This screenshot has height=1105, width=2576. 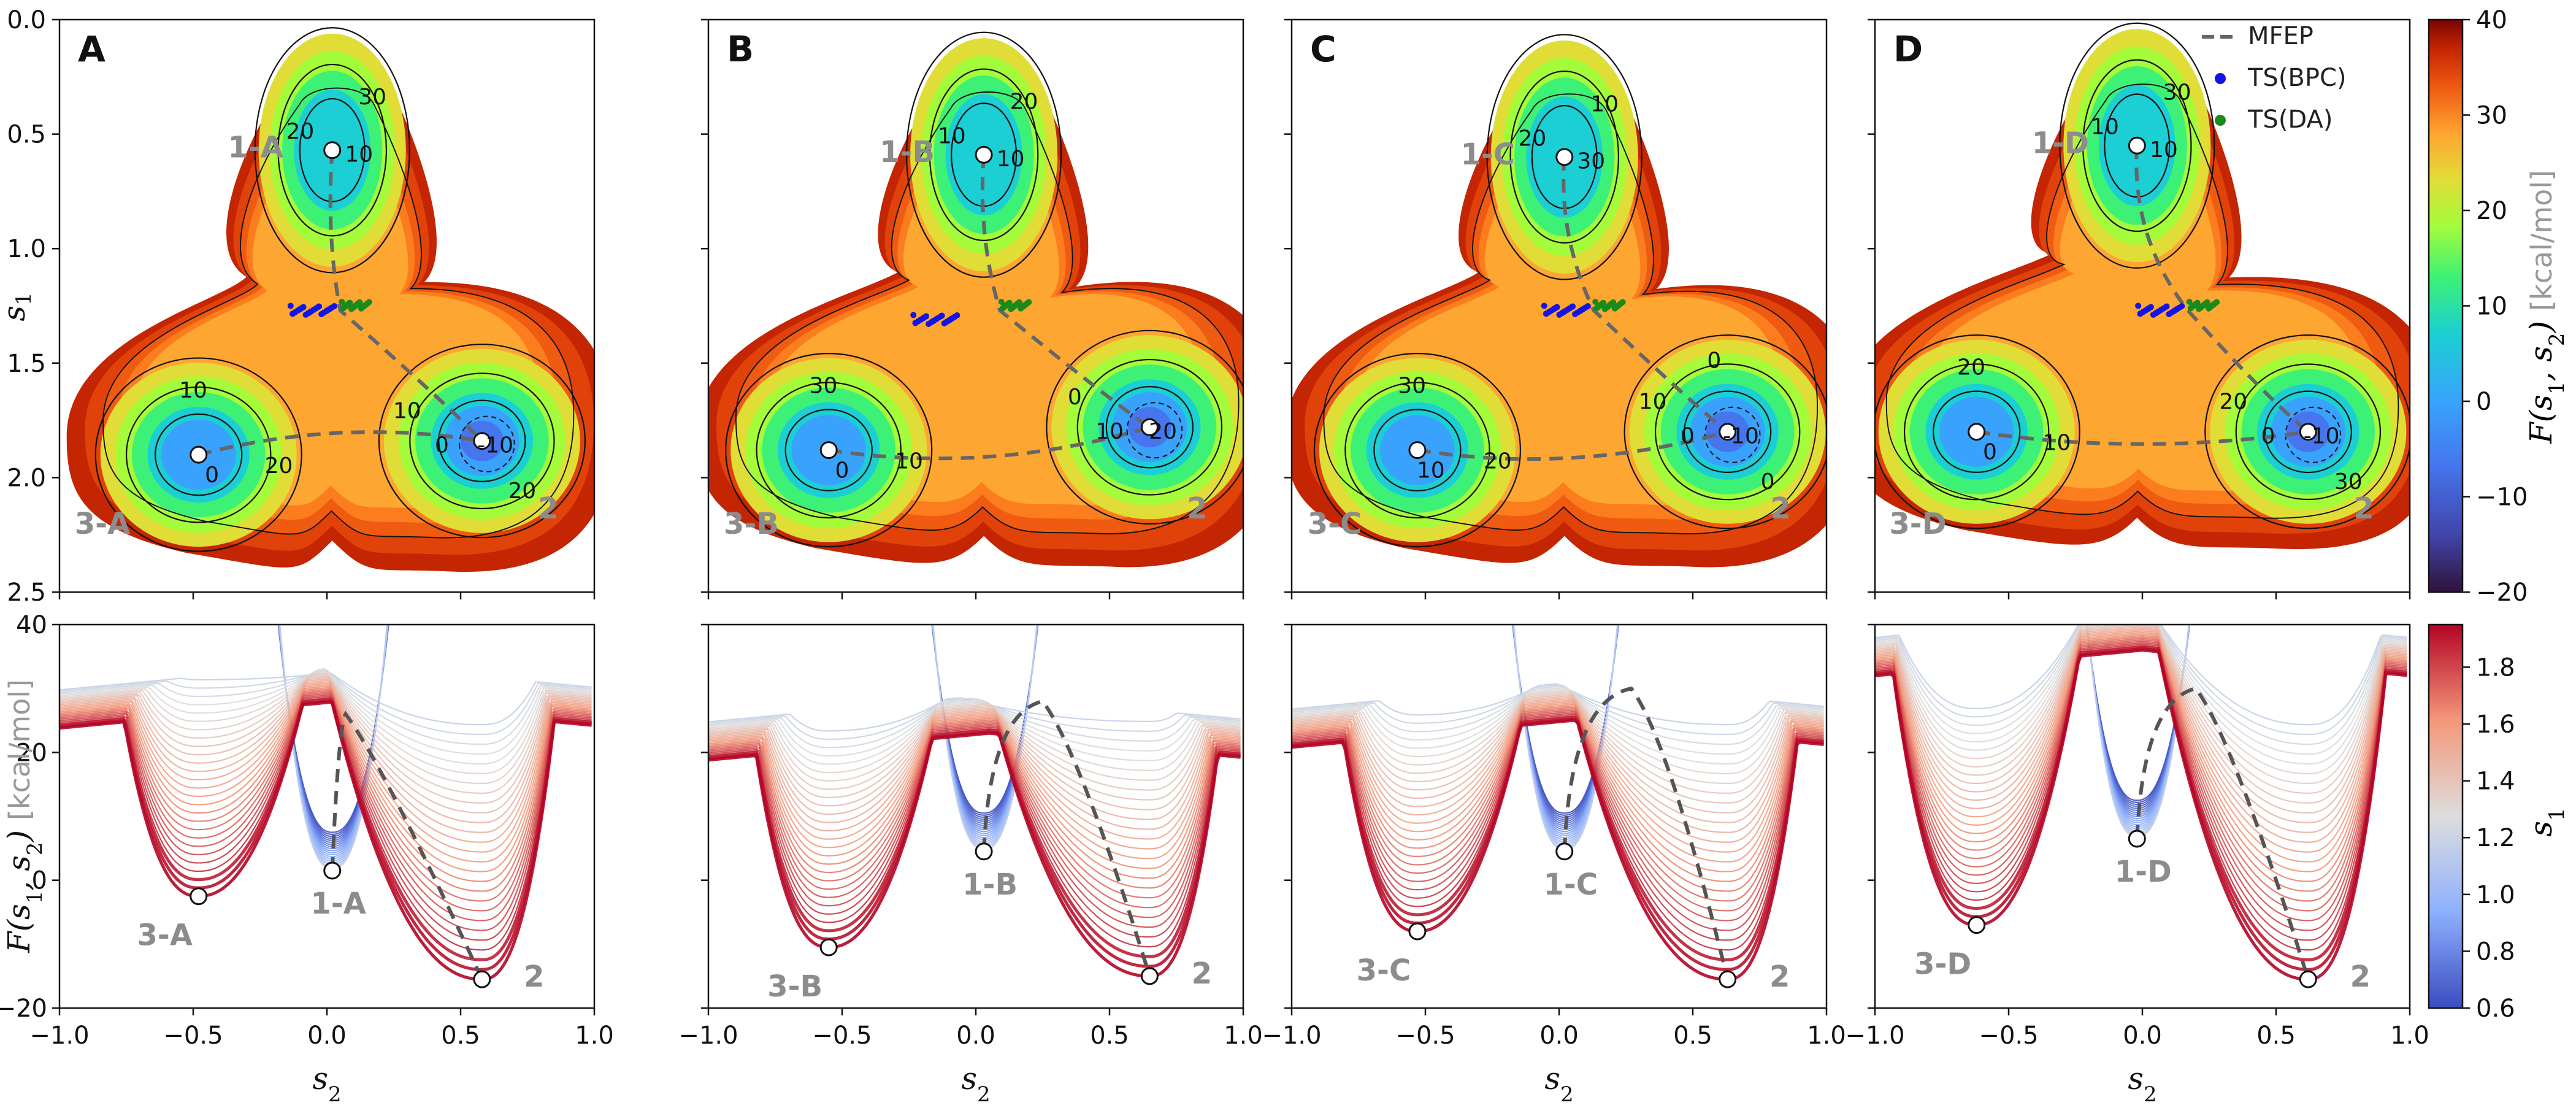 I want to click on y-tick-label: 1.5, so click(x=26, y=364).